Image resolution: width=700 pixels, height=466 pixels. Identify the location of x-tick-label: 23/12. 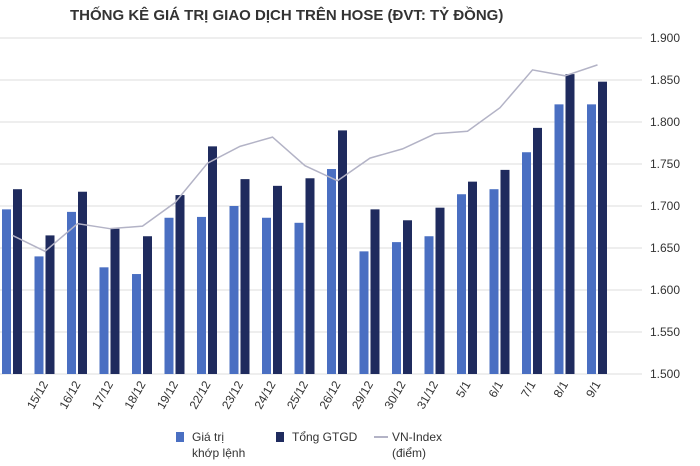
(232, 394).